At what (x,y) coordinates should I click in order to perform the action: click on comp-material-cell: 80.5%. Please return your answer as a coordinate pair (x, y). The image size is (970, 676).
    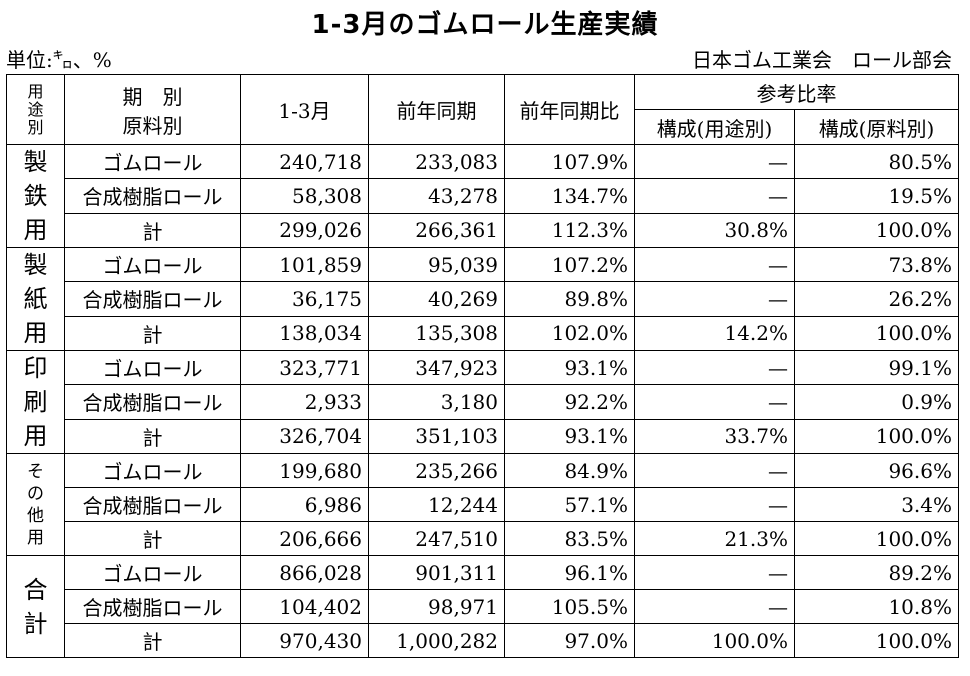
    Looking at the image, I should click on (876, 161).